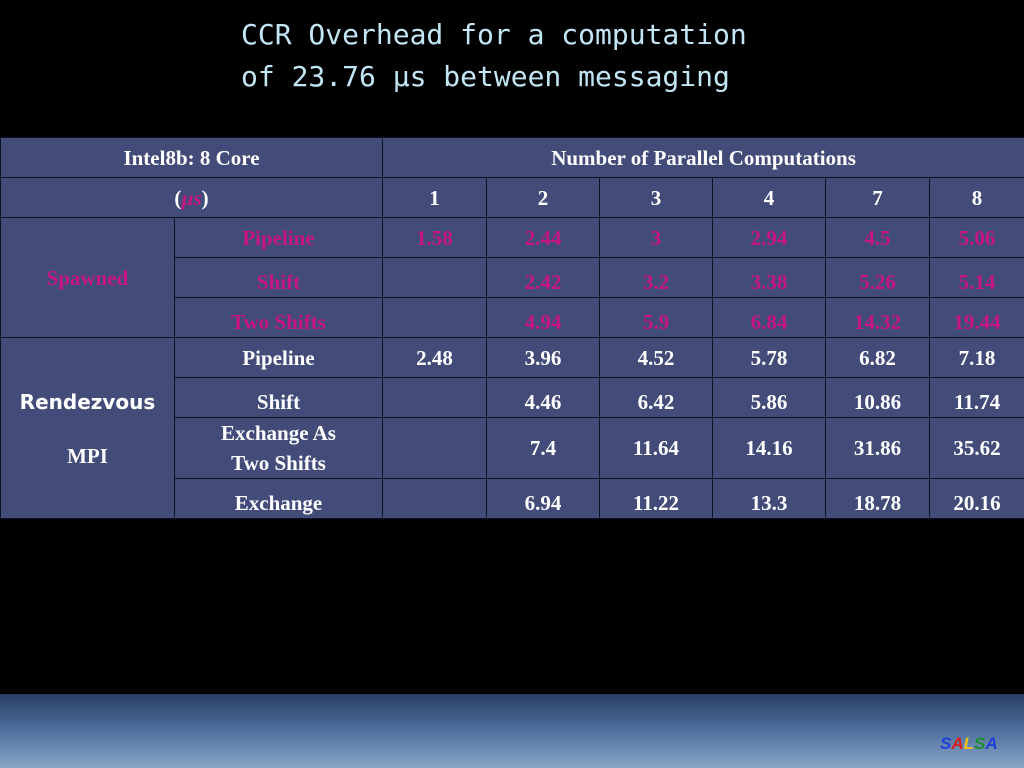 Image resolution: width=1024 pixels, height=768 pixels. What do you see at coordinates (878, 498) in the screenshot?
I see `table-cell: 18.78` at bounding box center [878, 498].